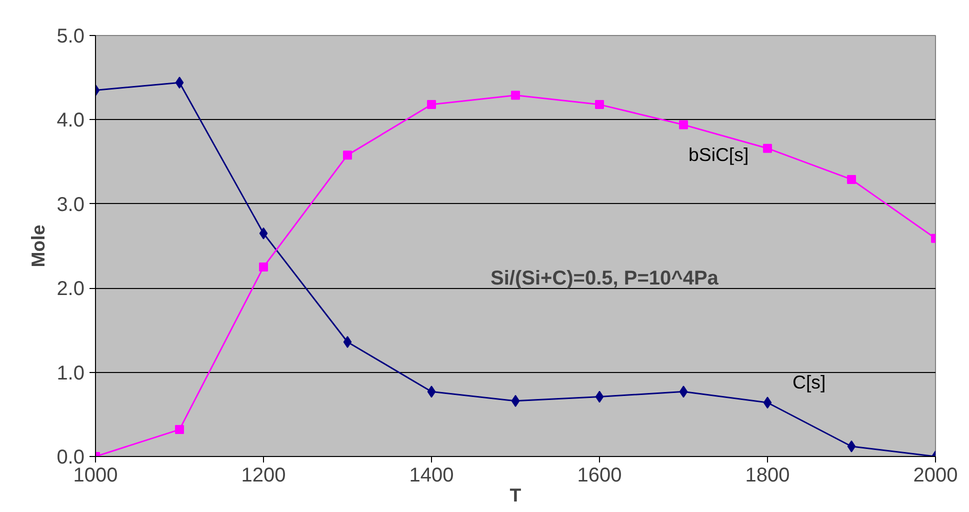 This screenshot has height=512, width=969. What do you see at coordinates (718, 154) in the screenshot?
I see `series-label: bSiC[s]` at bounding box center [718, 154].